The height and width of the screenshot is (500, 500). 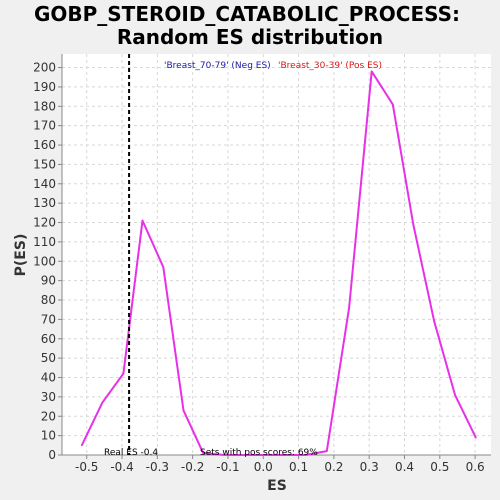 What do you see at coordinates (48, 281) in the screenshot?
I see `y-tick-label: 90` at bounding box center [48, 281].